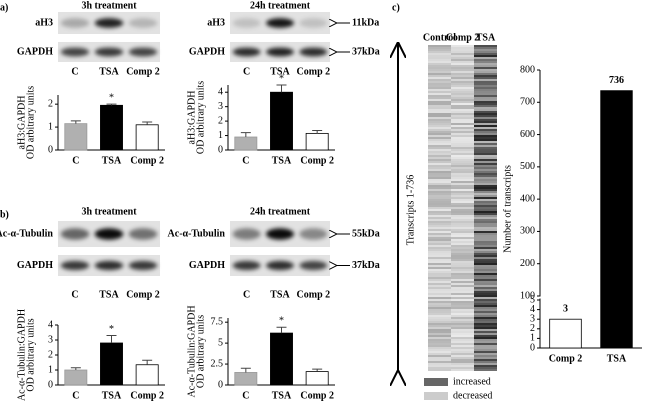 This screenshot has height=411, width=656. Describe the element at coordinates (527, 102) in the screenshot. I see `y-tick-label: 700` at that location.